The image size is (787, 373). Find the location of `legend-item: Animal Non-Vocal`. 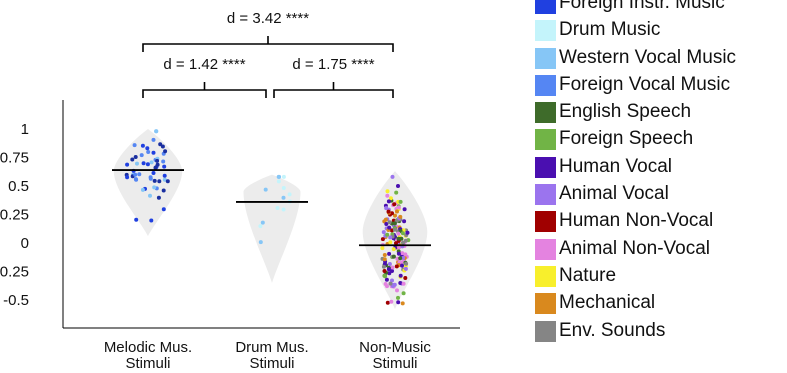

legend-item: Animal Non-Vocal is located at coordinates (661, 250).